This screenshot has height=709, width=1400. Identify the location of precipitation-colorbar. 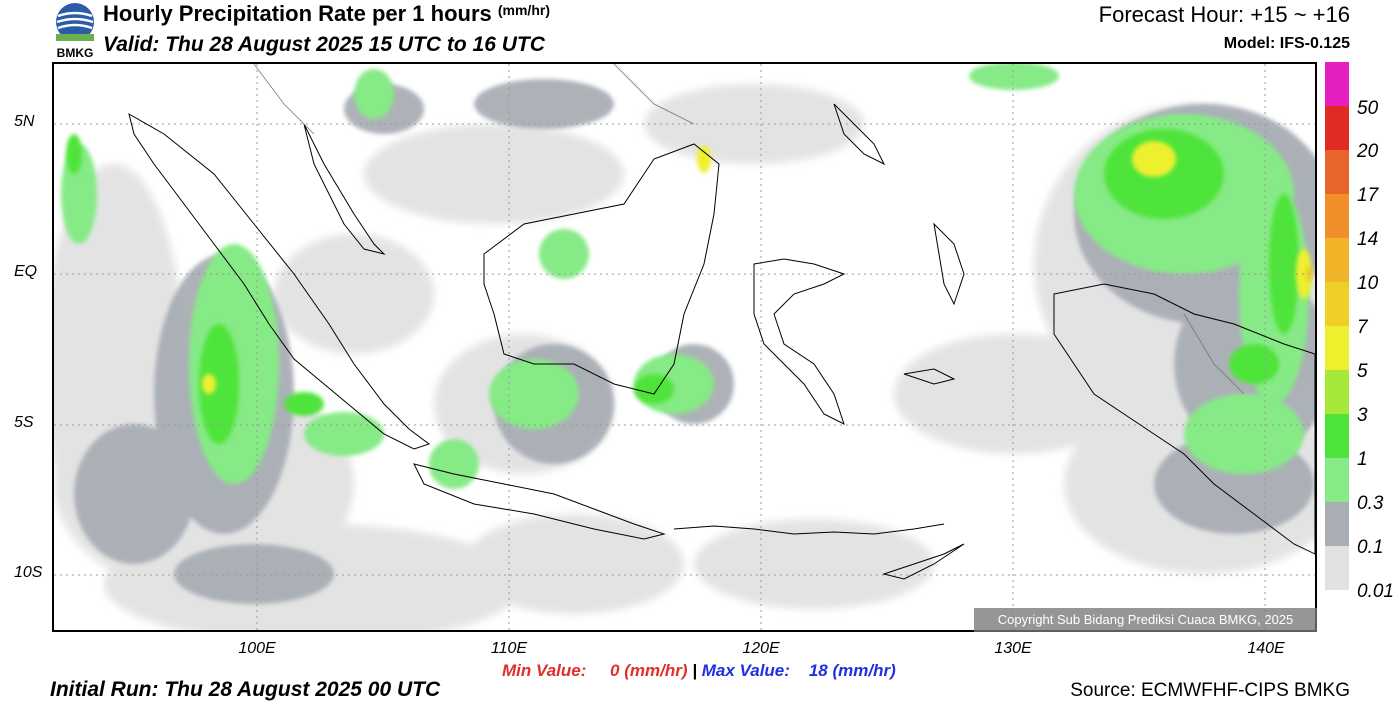
(1337, 326).